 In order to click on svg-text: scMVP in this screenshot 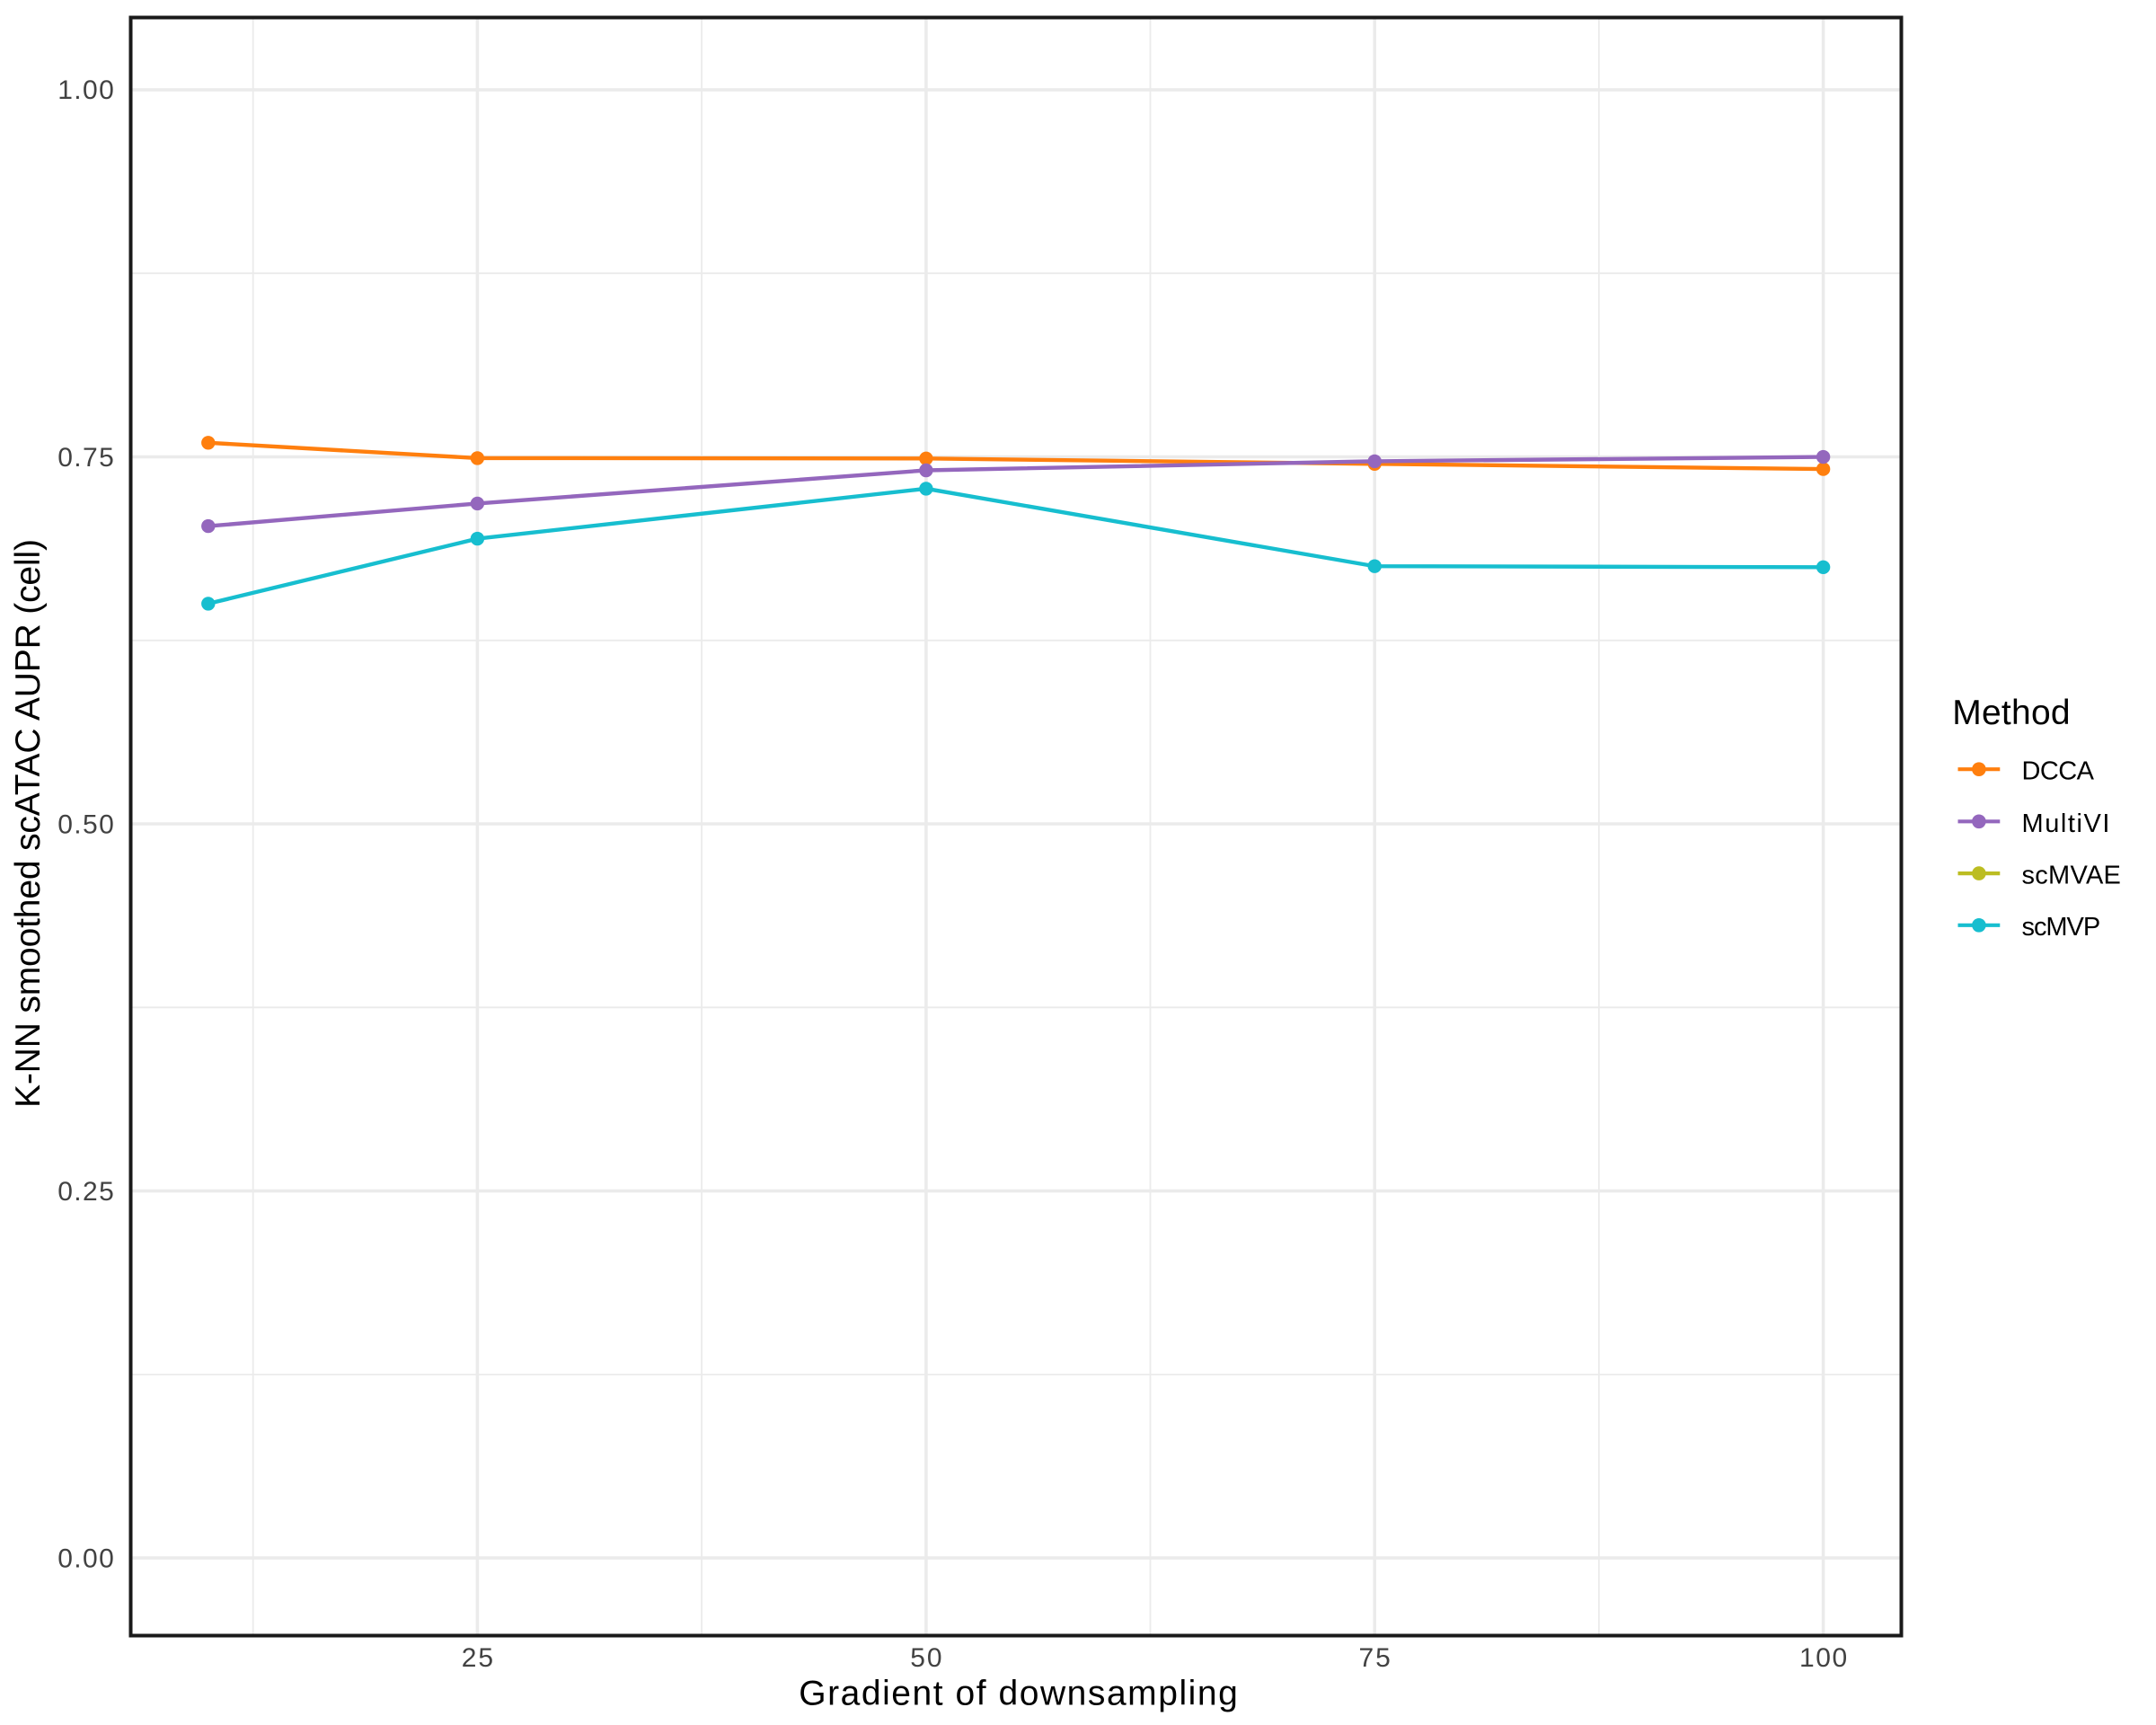, I will do `click(2061, 927)`.